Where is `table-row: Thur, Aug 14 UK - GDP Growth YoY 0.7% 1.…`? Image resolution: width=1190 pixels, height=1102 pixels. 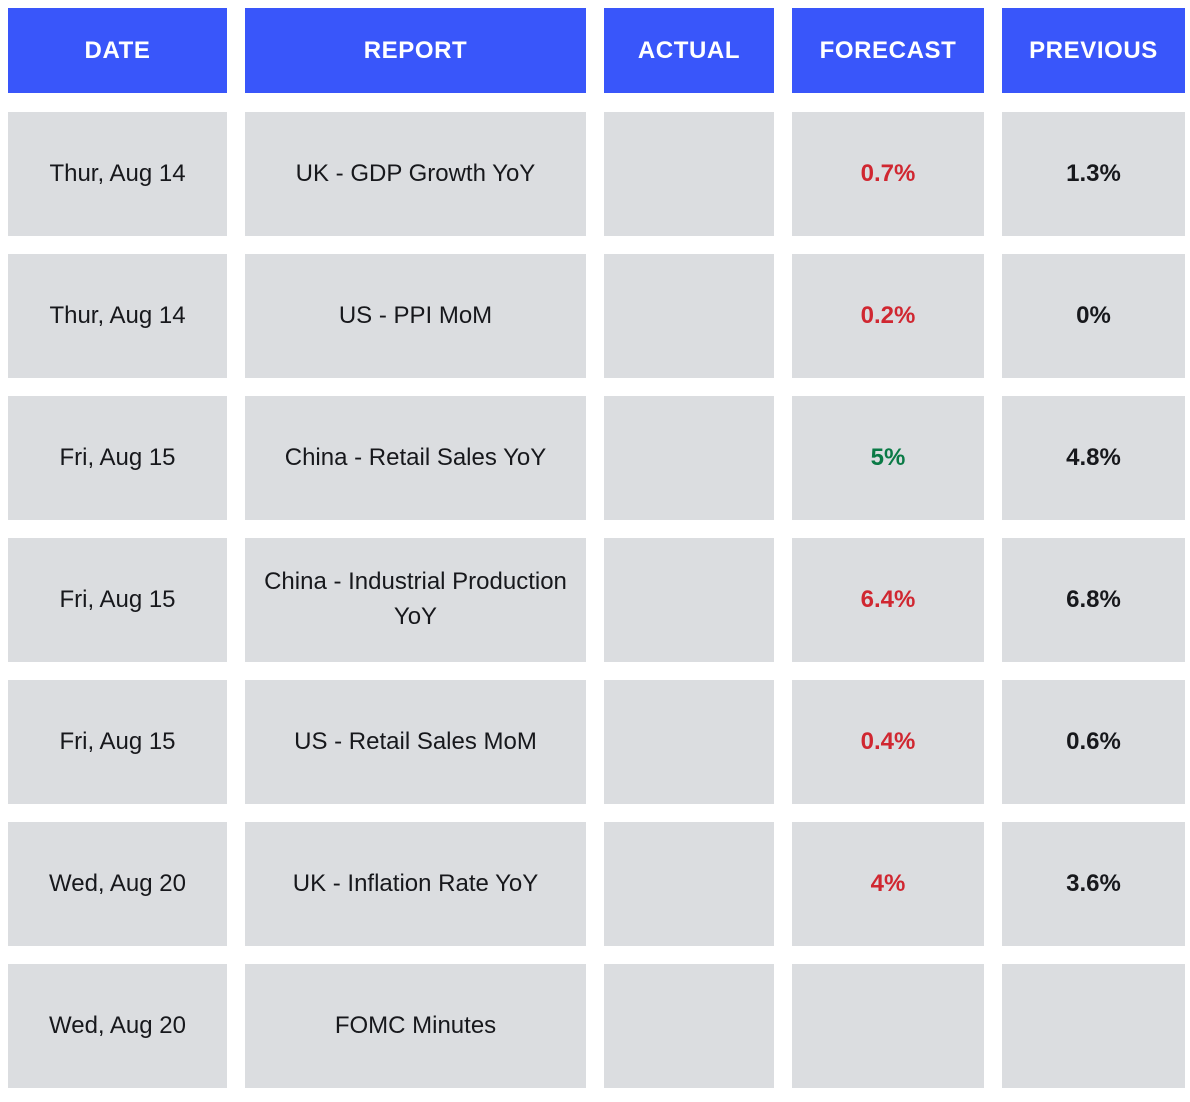 table-row: Thur, Aug 14 UK - GDP Growth YoY 0.7% 1.… is located at coordinates (599, 174).